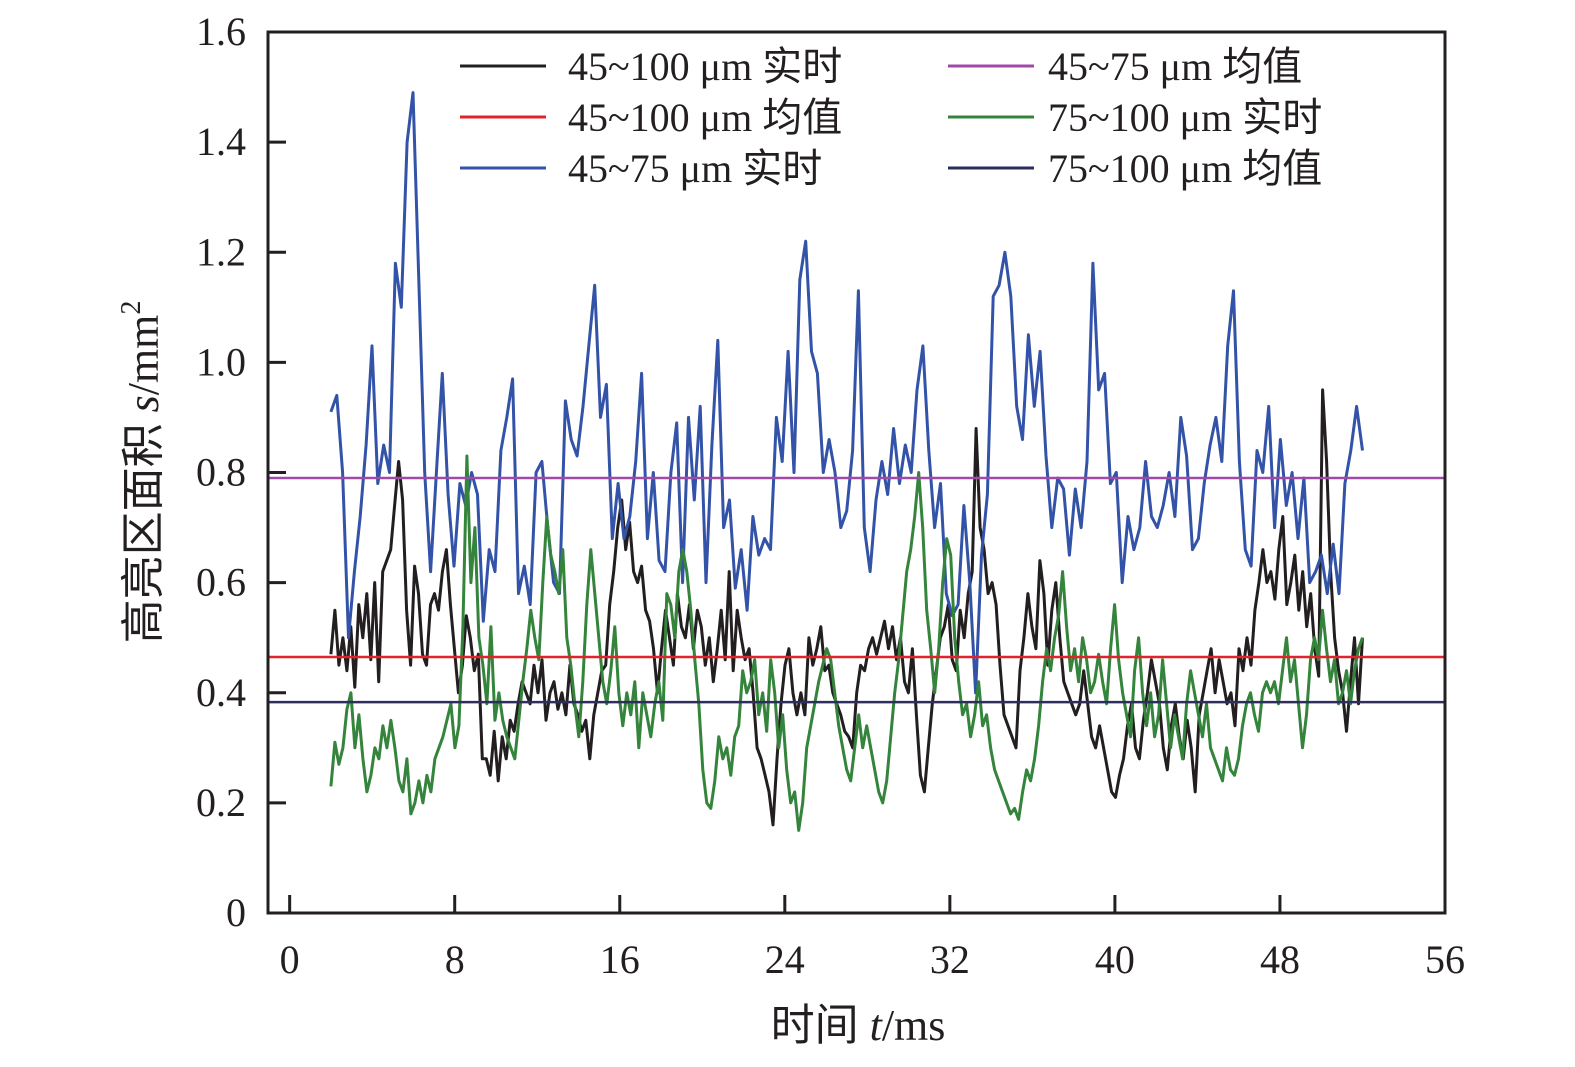 The image size is (1575, 1067). I want to click on y-tick-label: 1.4, so click(221, 141).